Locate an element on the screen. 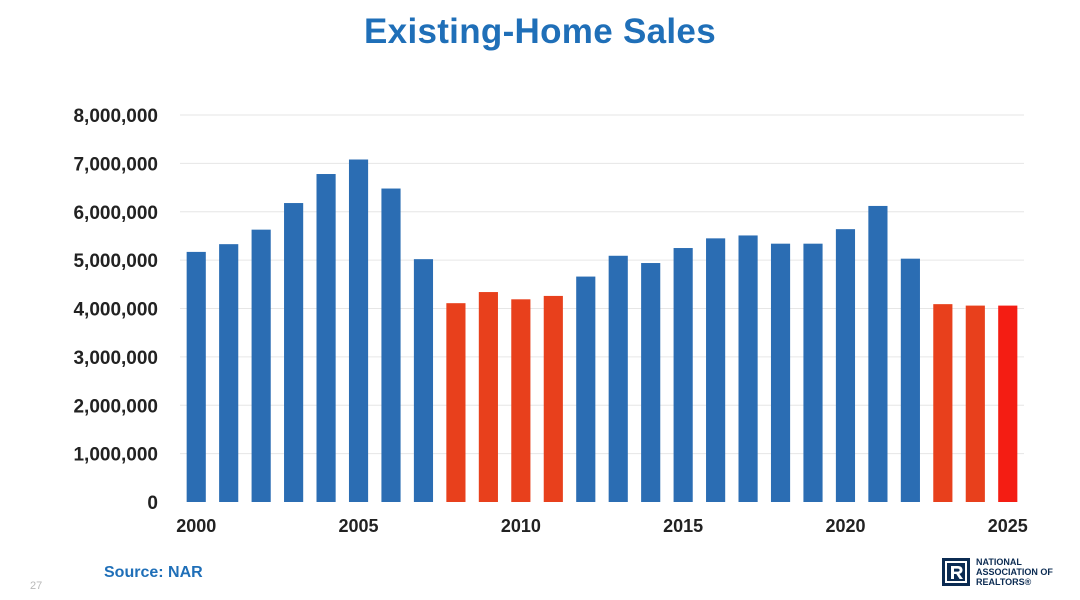 The image size is (1080, 600). bar-2022 is located at coordinates (910, 380).